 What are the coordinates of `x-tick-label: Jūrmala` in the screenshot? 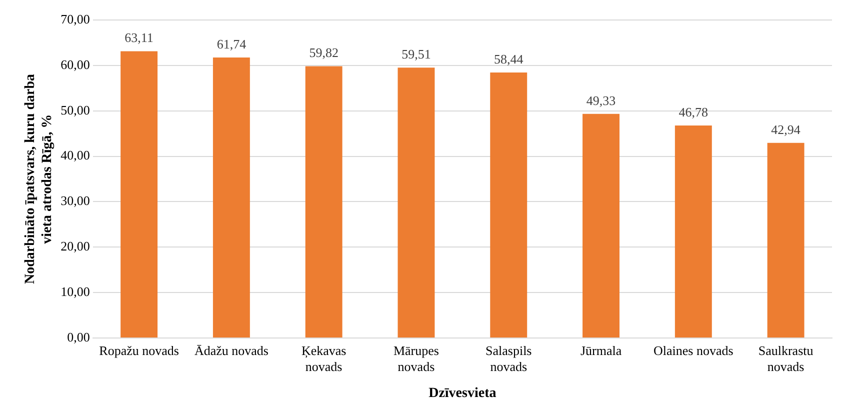 It's located at (601, 350).